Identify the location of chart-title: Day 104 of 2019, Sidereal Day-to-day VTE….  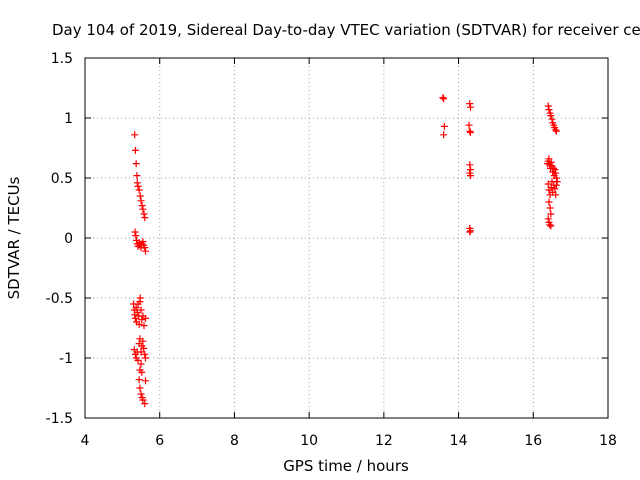
(346, 30).